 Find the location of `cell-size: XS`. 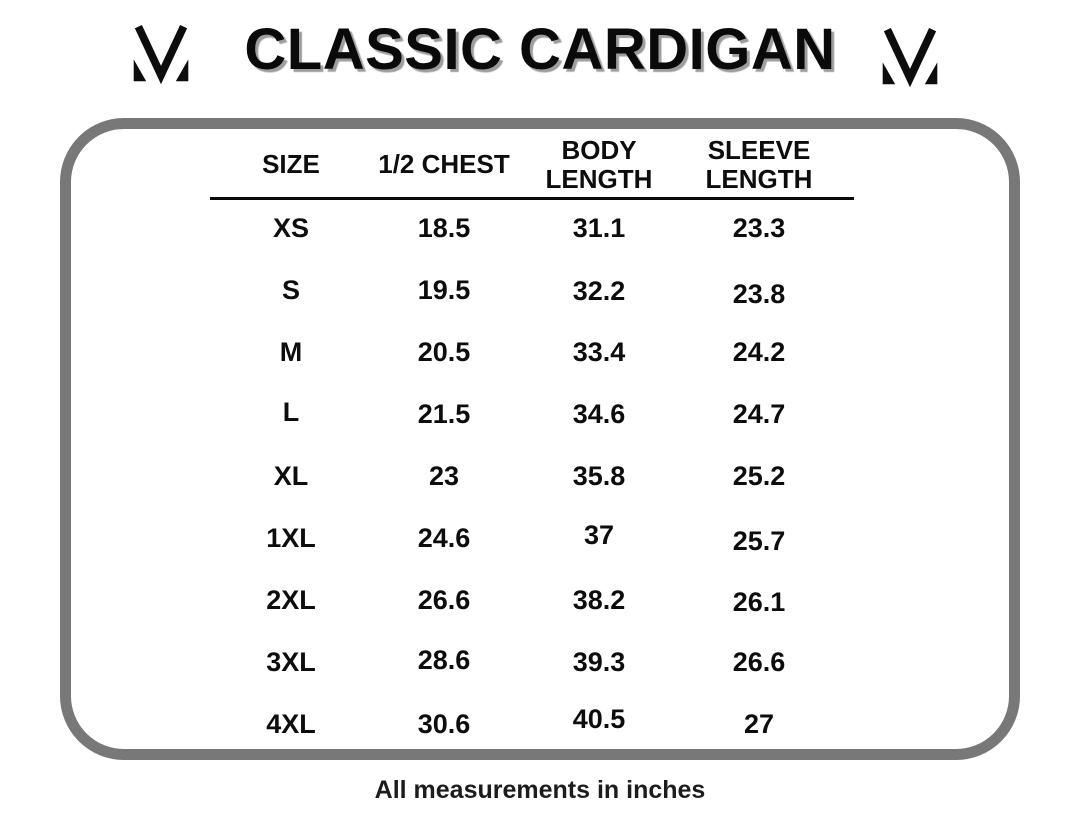

cell-size: XS is located at coordinates (291, 227).